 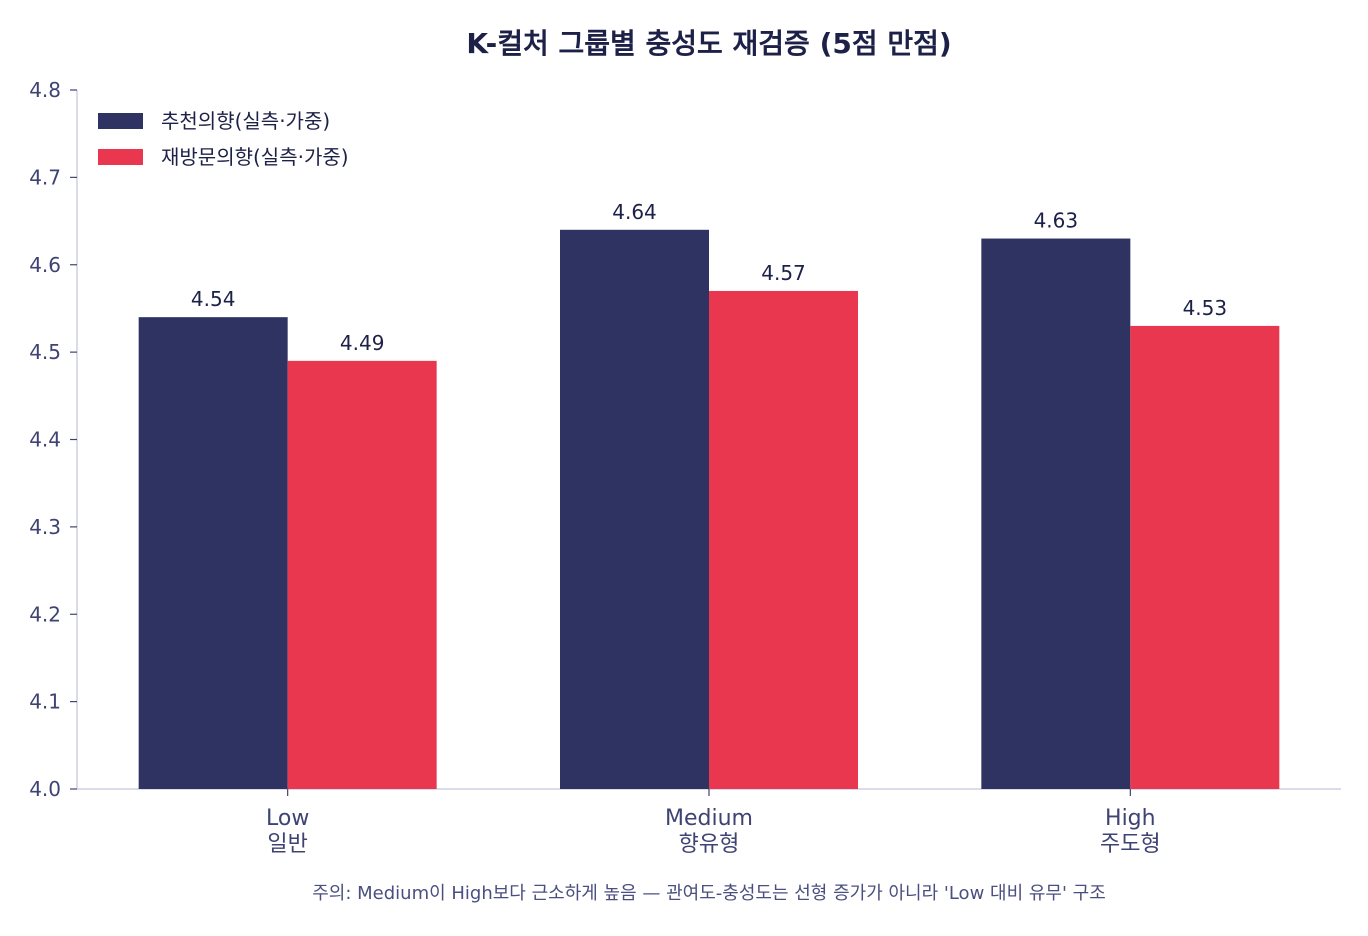 What do you see at coordinates (245, 121) in the screenshot?
I see `legend-label: 추천의향(실측·가중)` at bounding box center [245, 121].